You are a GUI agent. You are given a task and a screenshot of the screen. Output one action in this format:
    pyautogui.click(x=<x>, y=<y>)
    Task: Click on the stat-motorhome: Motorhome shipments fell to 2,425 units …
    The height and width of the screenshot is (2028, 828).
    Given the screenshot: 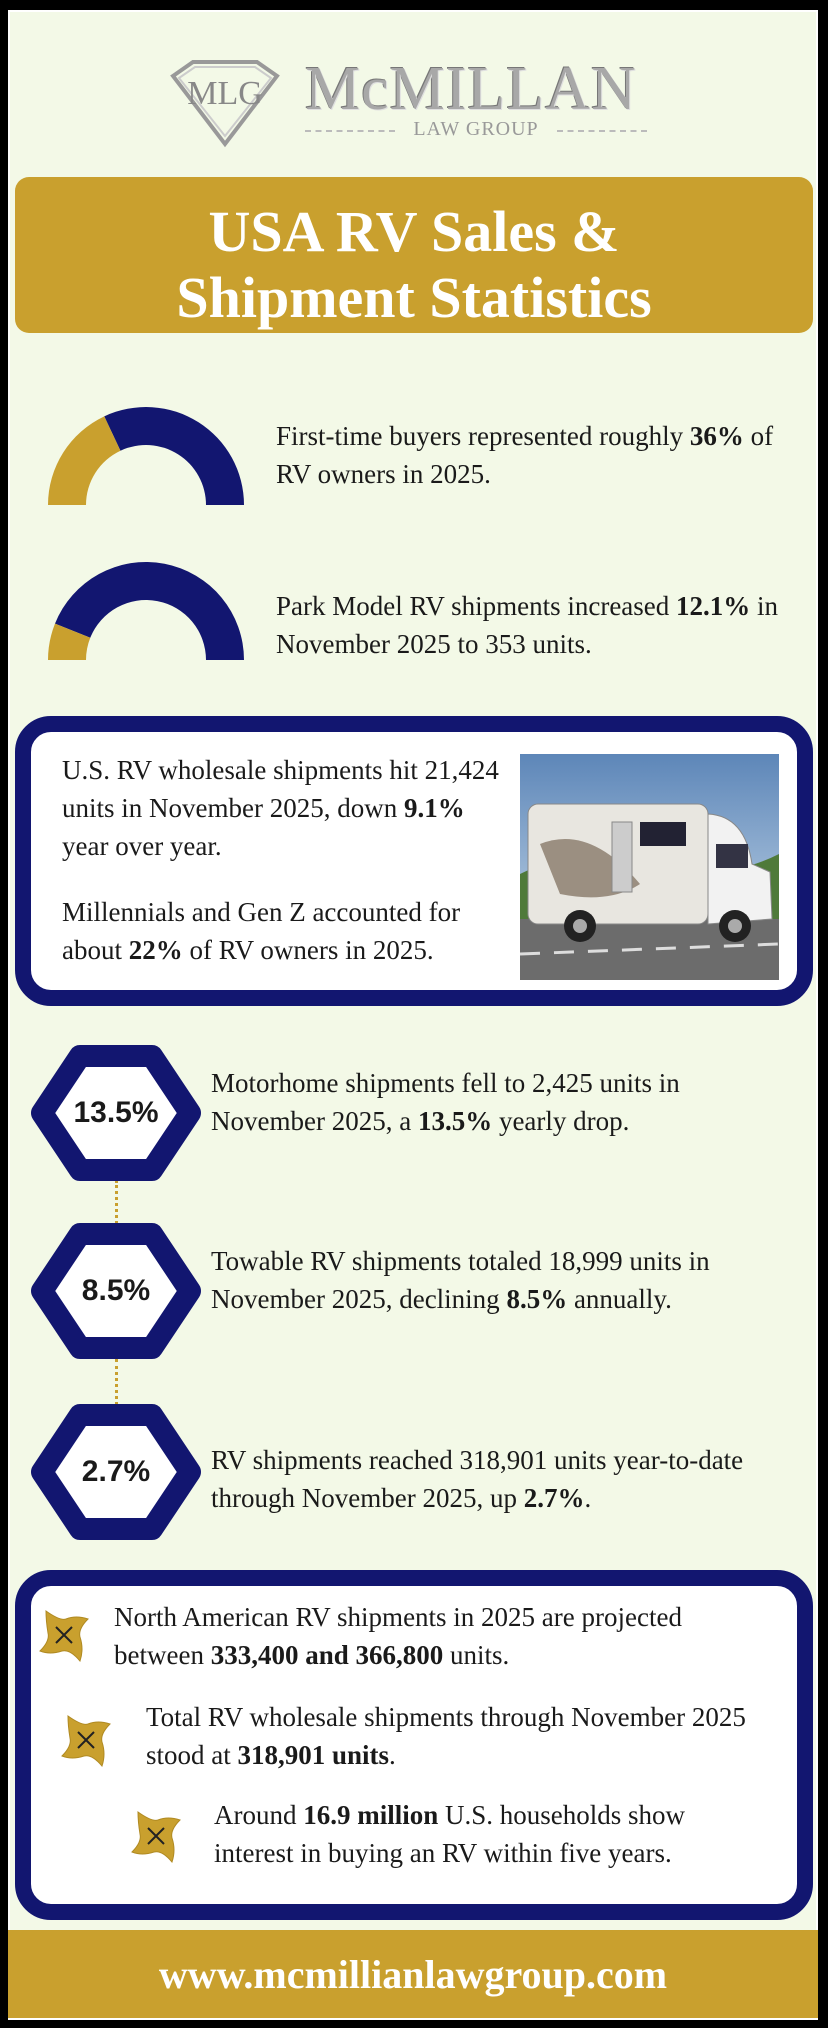 What is the action you would take?
    pyautogui.click(x=501, y=1102)
    